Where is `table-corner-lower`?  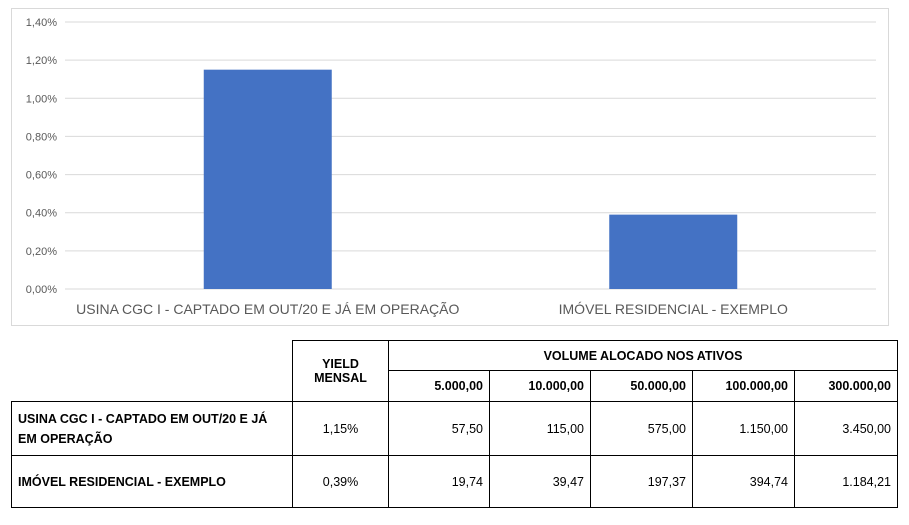 table-corner-lower is located at coordinates (152, 386).